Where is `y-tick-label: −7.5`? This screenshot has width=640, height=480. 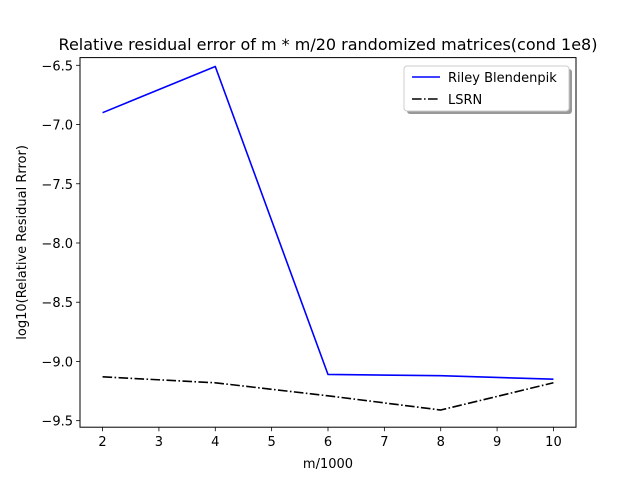
y-tick-label: −7.5 is located at coordinates (57, 185).